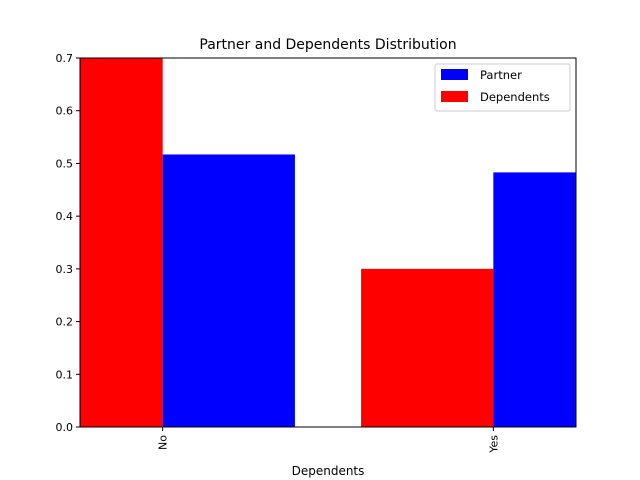 This screenshot has width=640, height=480. I want to click on y-tick-label: 0.7, so click(65, 58).